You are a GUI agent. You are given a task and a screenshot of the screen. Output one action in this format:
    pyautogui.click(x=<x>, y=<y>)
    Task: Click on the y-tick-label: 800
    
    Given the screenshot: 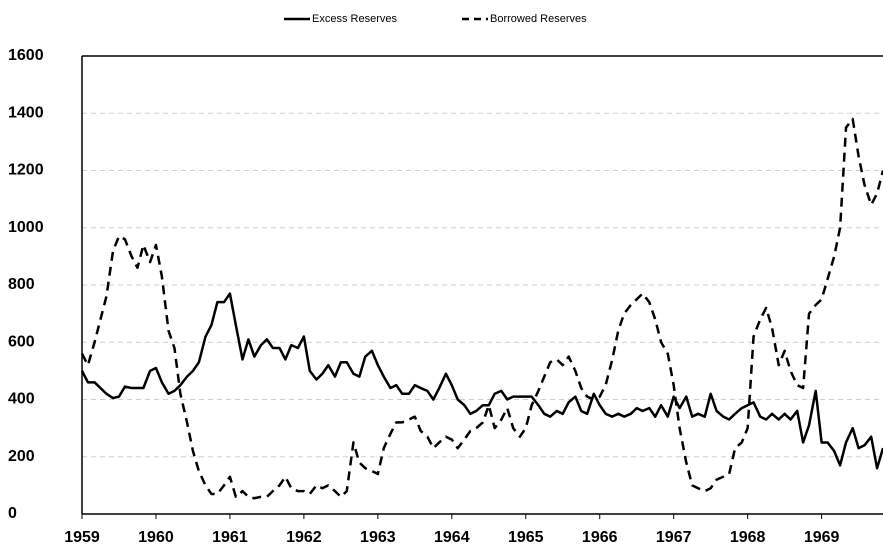 What is the action you would take?
    pyautogui.click(x=21, y=284)
    